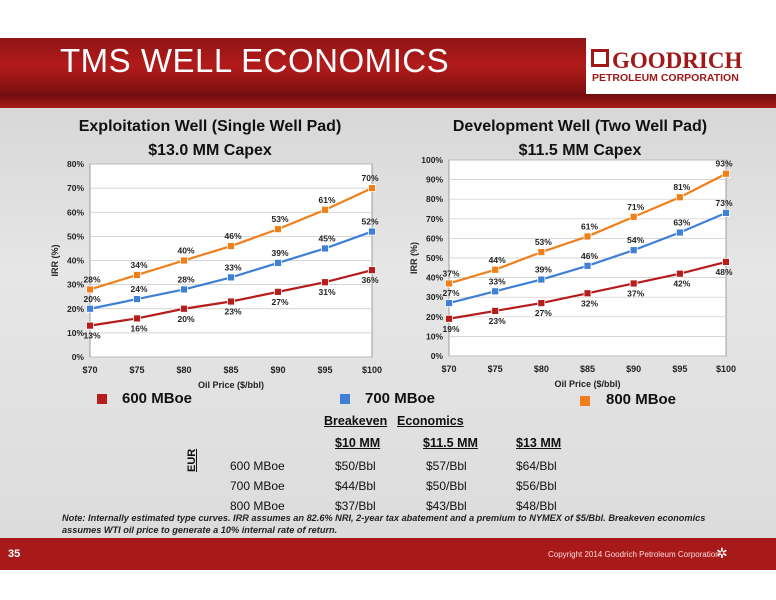 Image resolution: width=776 pixels, height=600 pixels. I want to click on page-number: 35, so click(14, 554).